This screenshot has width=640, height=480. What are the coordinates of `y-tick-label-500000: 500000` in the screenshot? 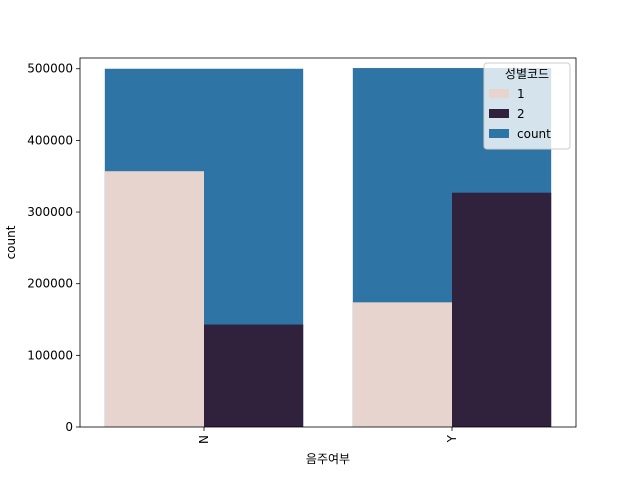 It's located at (50, 69).